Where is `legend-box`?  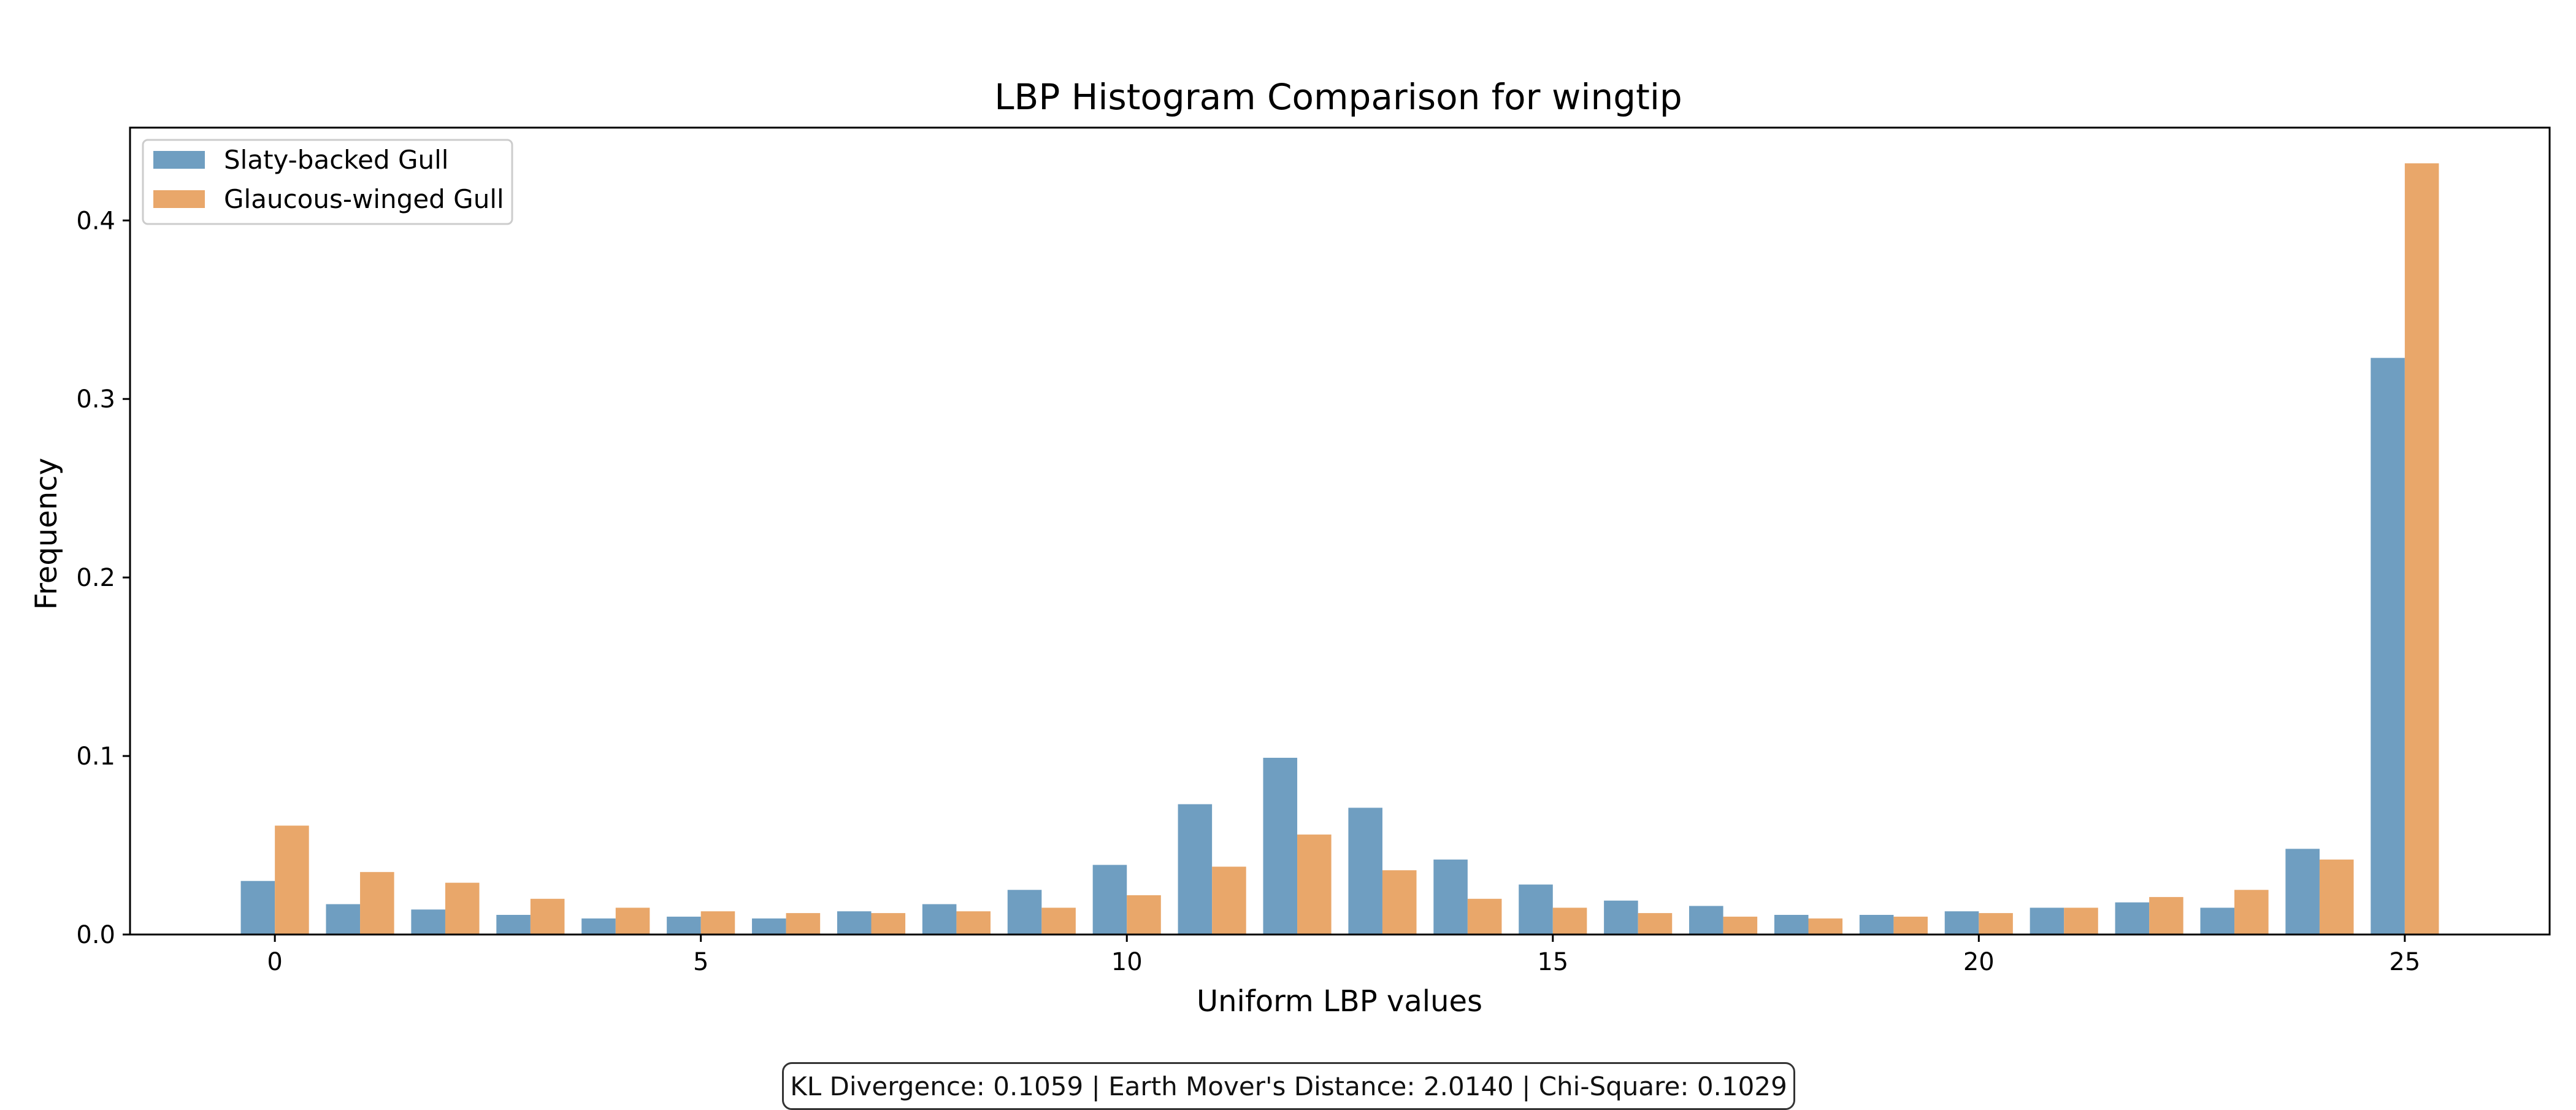
legend-box is located at coordinates (327, 182).